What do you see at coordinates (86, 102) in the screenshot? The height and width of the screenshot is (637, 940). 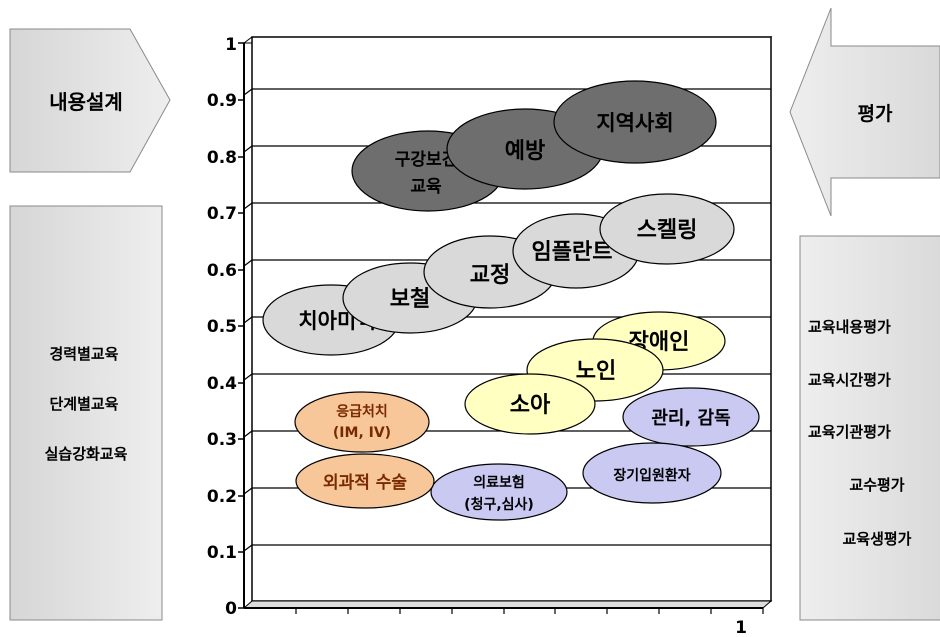 I see `design-arrow-label: 내용설계` at bounding box center [86, 102].